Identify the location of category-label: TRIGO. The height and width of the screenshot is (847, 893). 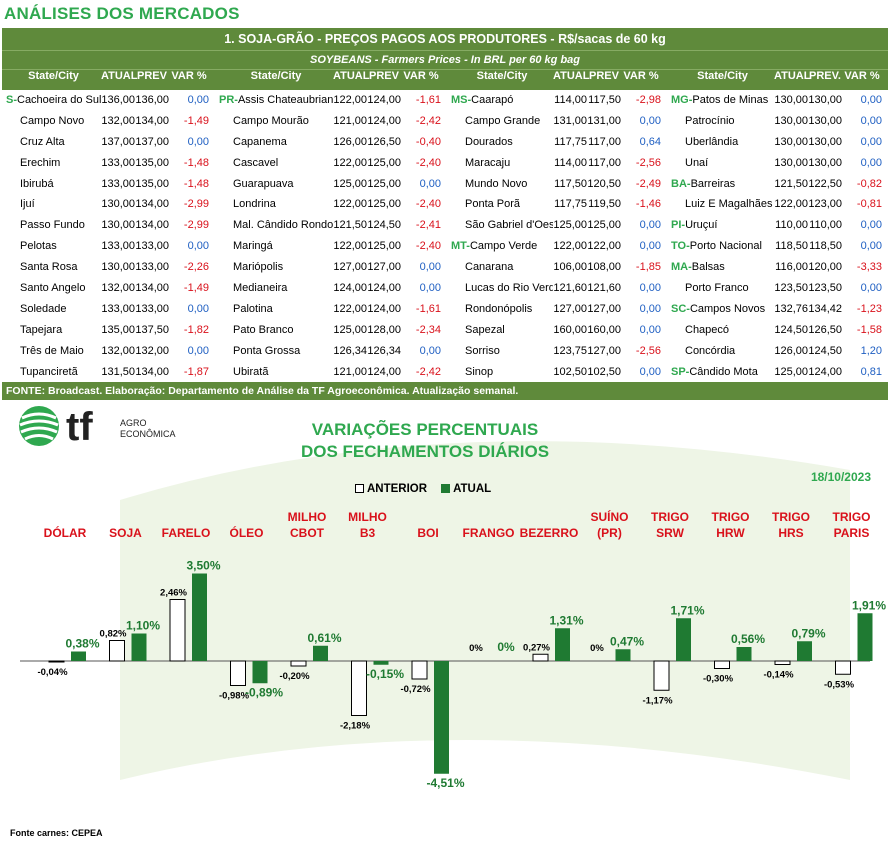
(670, 517).